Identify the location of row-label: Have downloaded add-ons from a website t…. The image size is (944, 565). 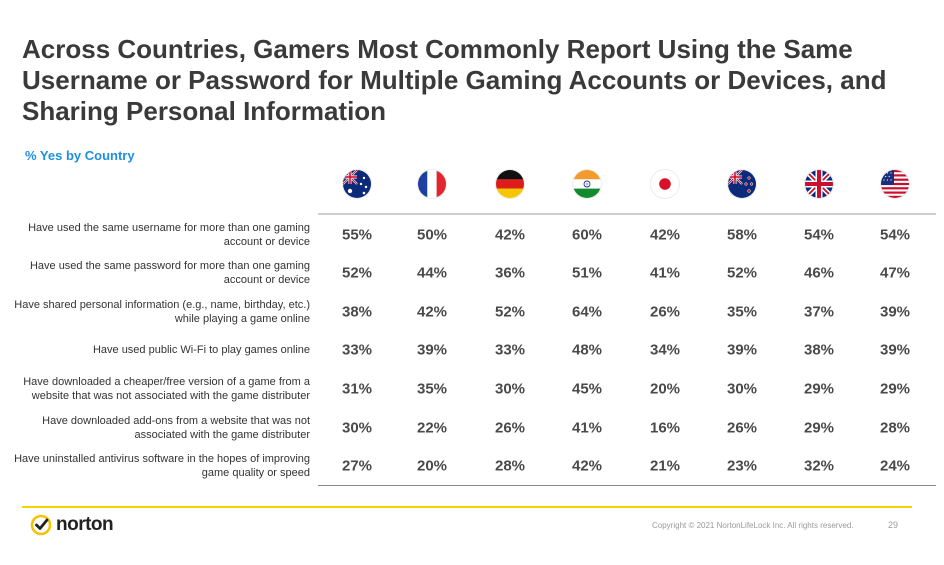
(176, 428).